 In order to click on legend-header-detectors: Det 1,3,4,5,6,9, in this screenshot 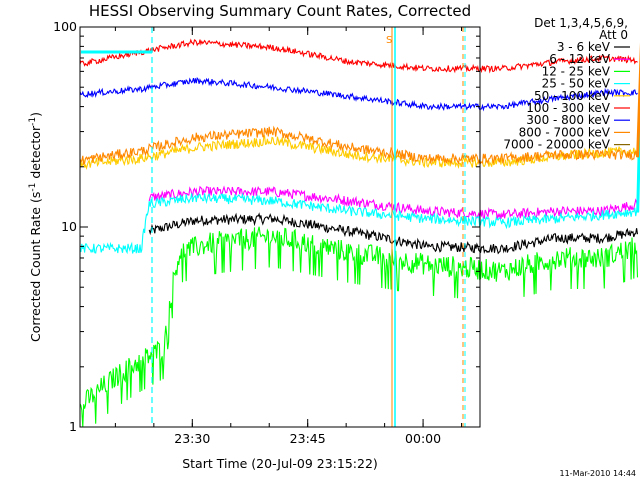, I will do `click(581, 23)`.